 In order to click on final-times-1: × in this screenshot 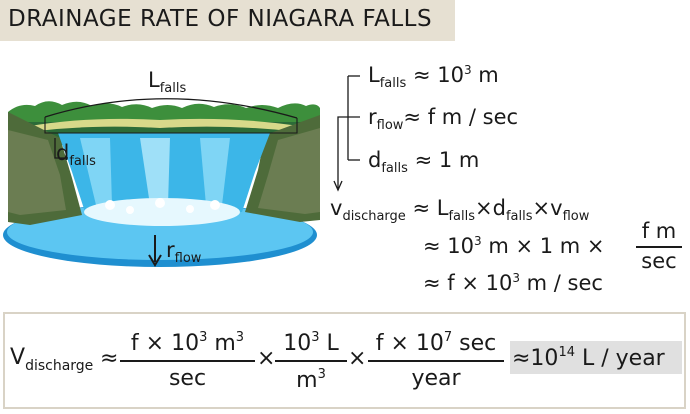, I will do `click(266, 358)`.